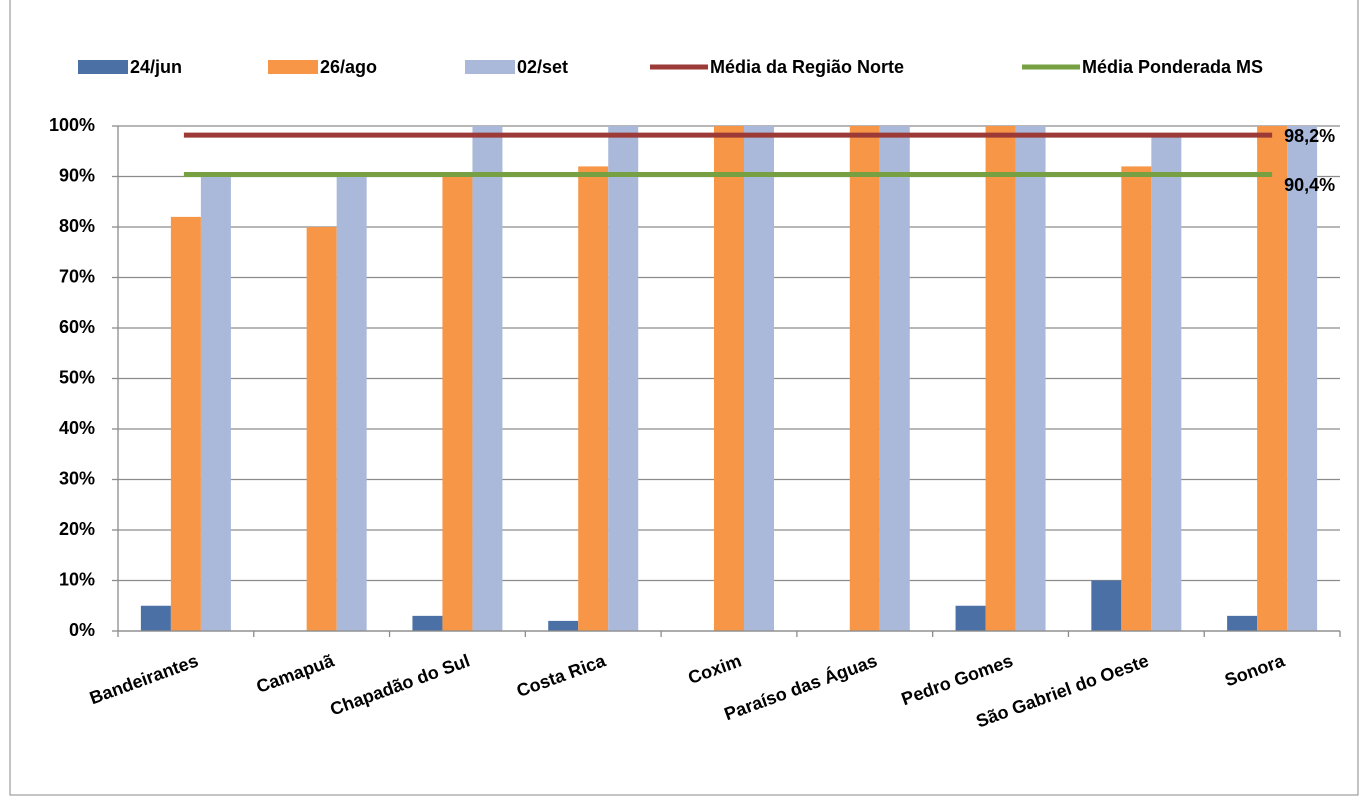 The image size is (1362, 804). What do you see at coordinates (348, 67) in the screenshot?
I see `legend-label: 26/ago` at bounding box center [348, 67].